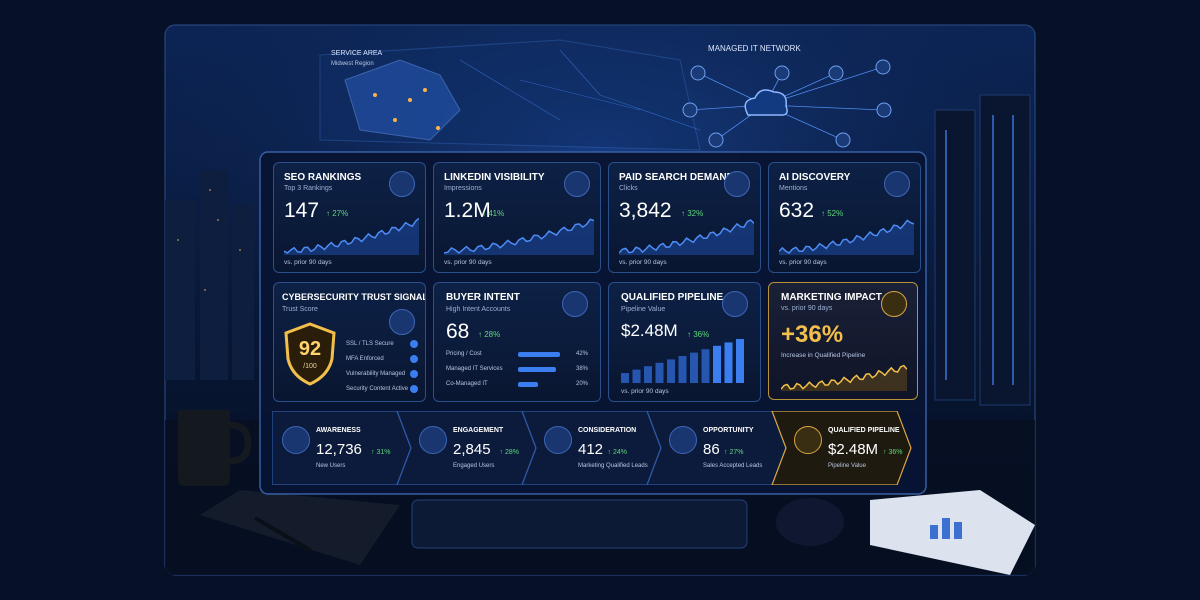 This screenshot has width=1200, height=600. I want to click on trust-item: MFA Enforced, so click(365, 359).